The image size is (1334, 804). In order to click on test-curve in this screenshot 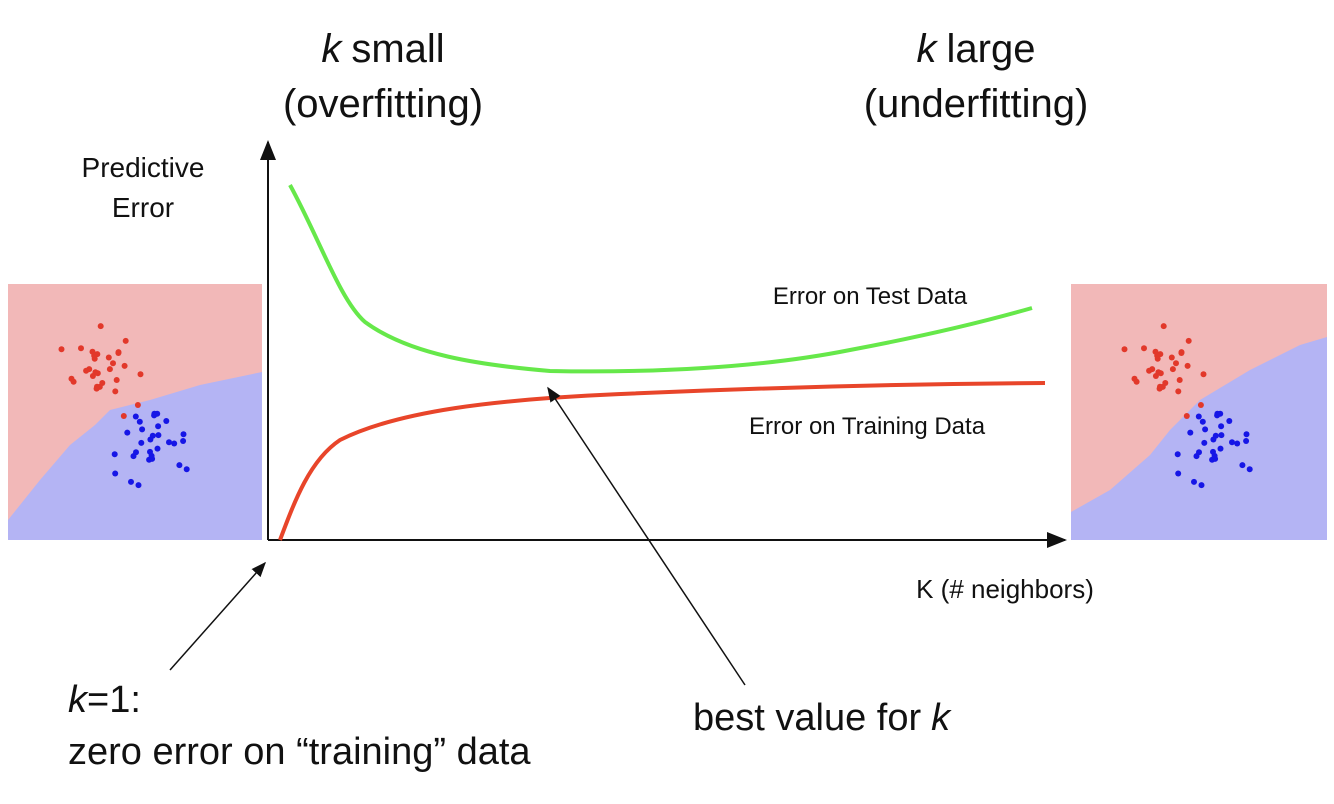, I will do `click(660, 279)`.